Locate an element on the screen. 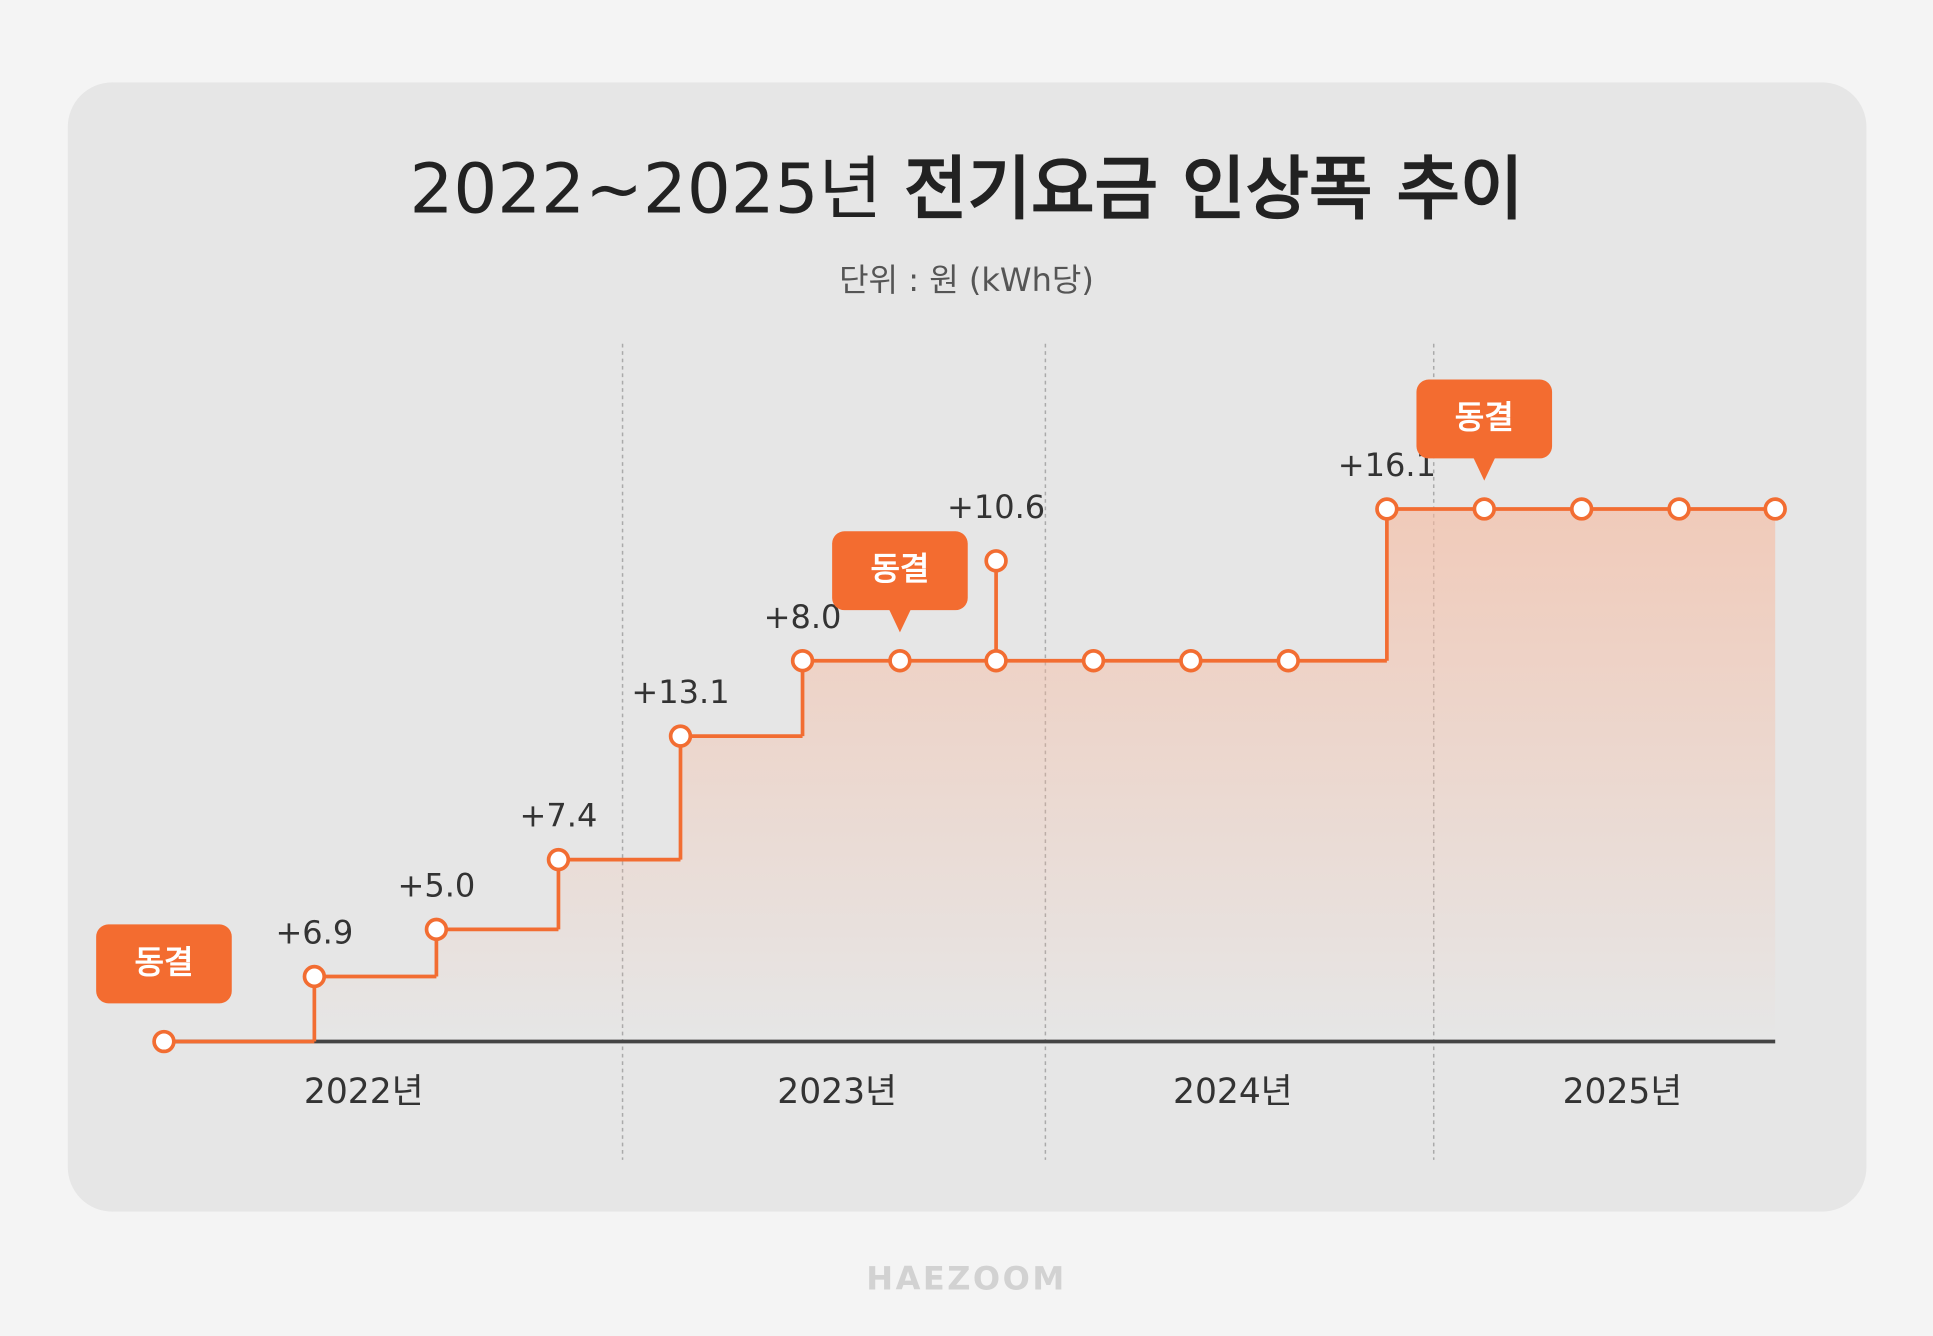 This screenshot has width=1933, height=1336. x-group-label: 2024년 is located at coordinates (1233, 1092).